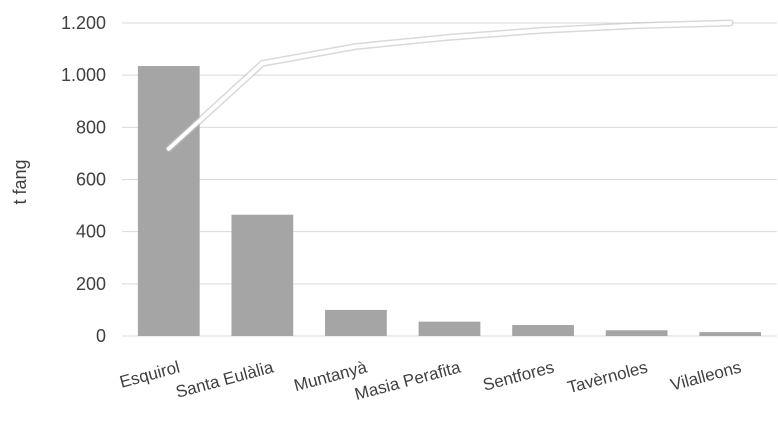  What do you see at coordinates (262, 275) in the screenshot?
I see `bar-santa-eul-lia` at bounding box center [262, 275].